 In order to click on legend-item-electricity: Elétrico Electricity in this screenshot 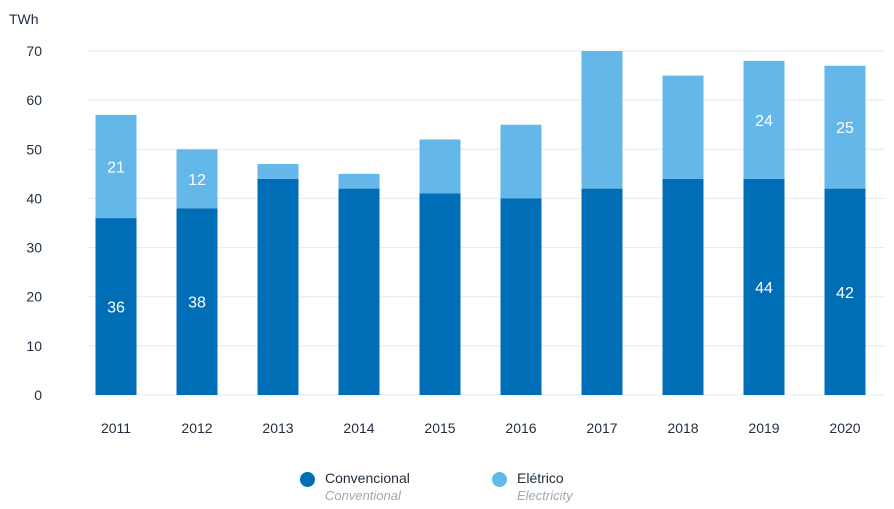, I will do `click(532, 487)`.